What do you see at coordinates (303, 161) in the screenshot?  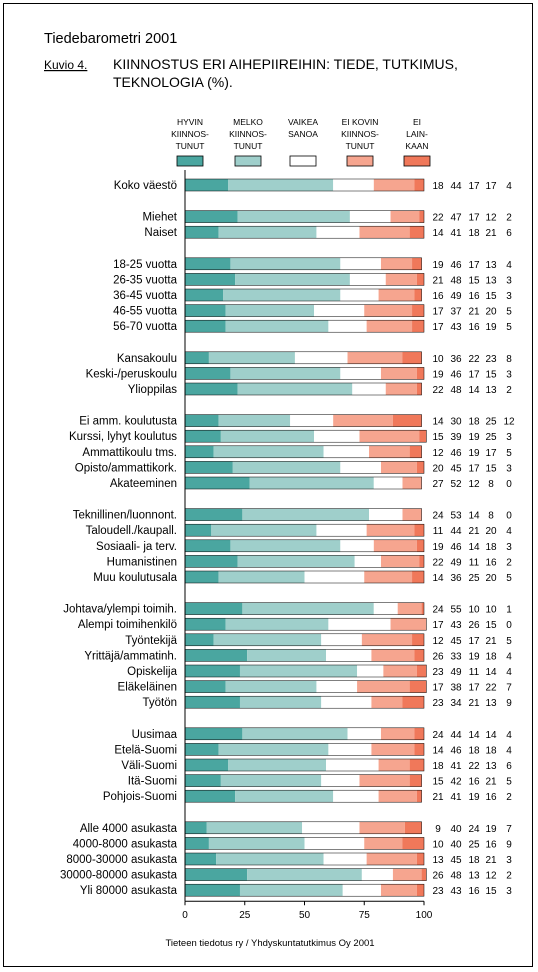 I see `legend-swatch` at bounding box center [303, 161].